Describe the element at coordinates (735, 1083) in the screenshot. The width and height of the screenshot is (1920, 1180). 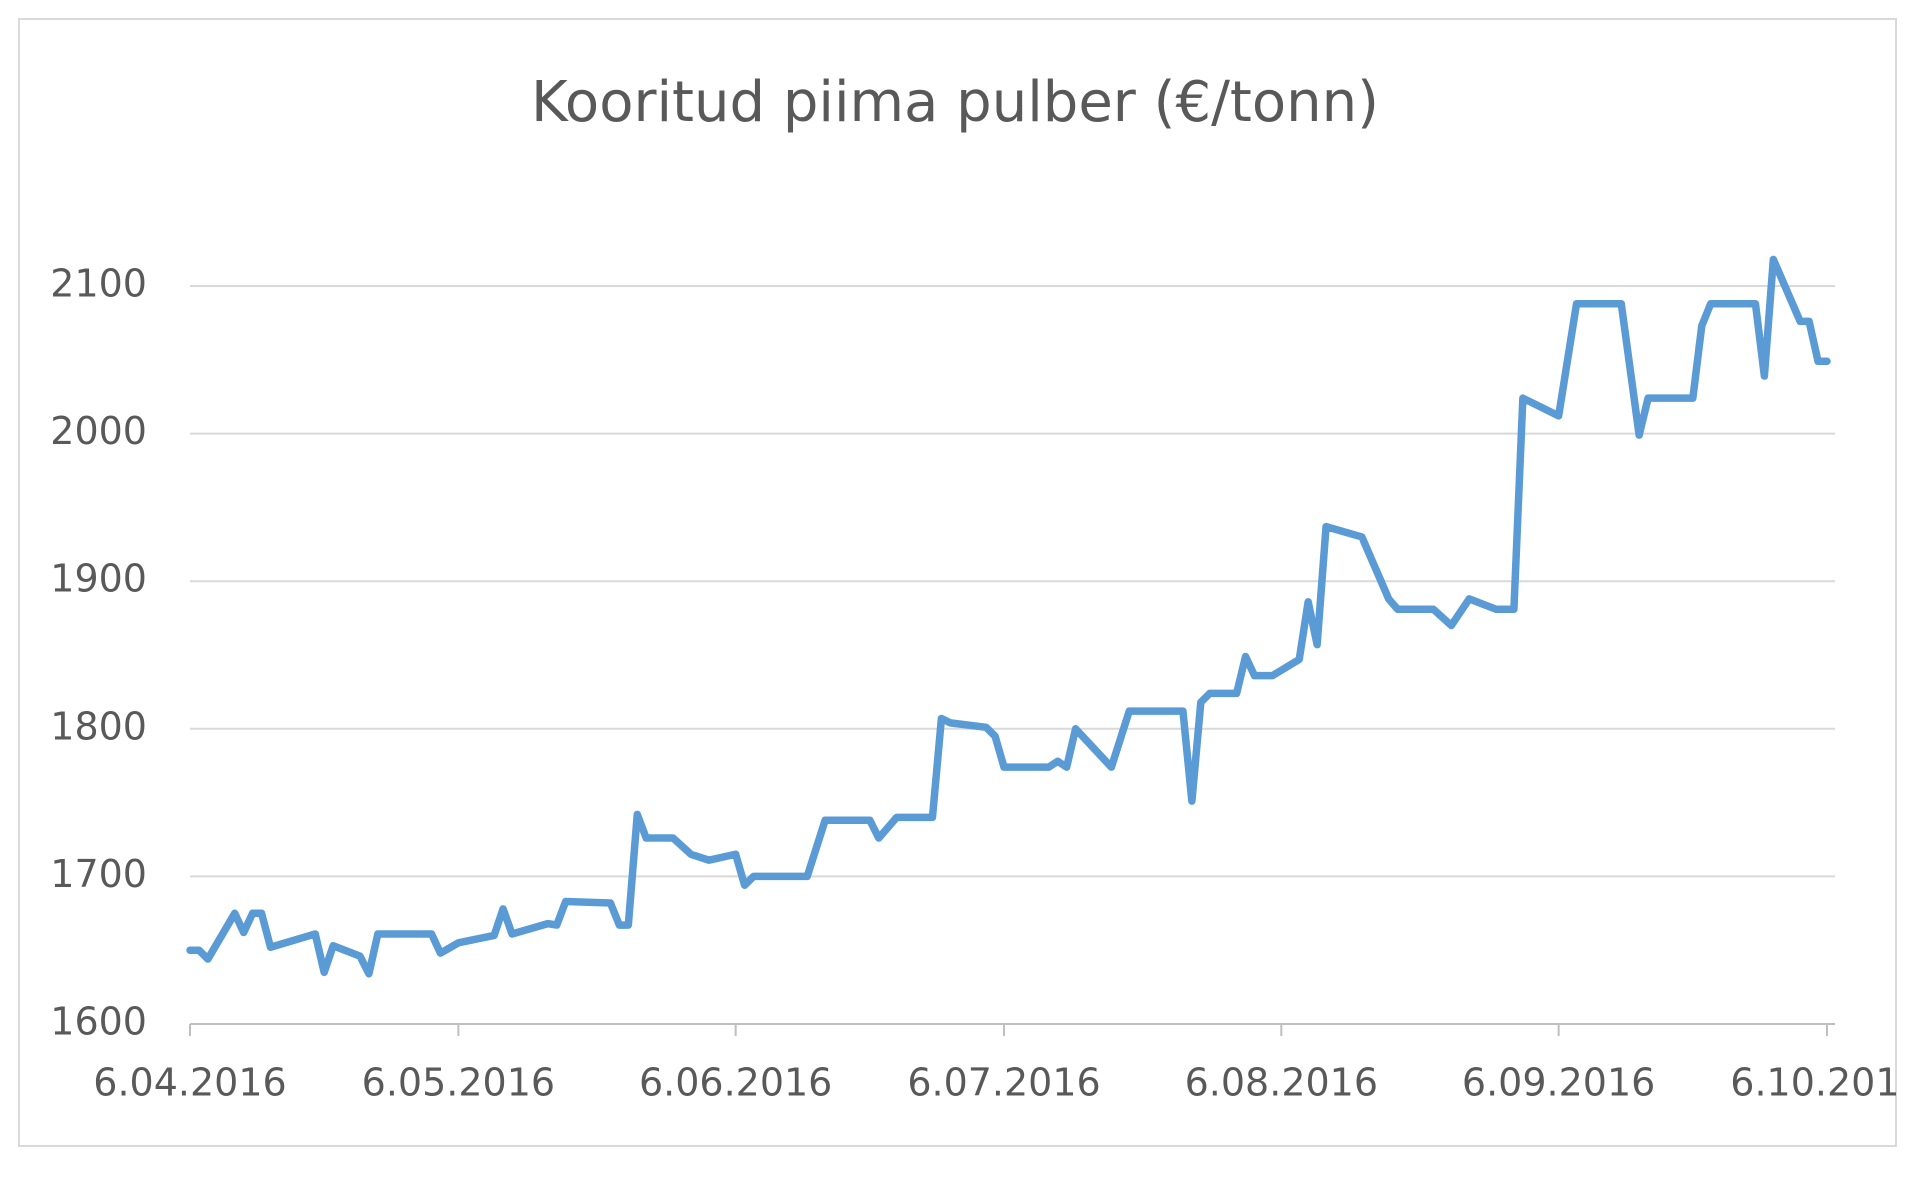
I see `x-tick-label: 6.06.2016` at that location.